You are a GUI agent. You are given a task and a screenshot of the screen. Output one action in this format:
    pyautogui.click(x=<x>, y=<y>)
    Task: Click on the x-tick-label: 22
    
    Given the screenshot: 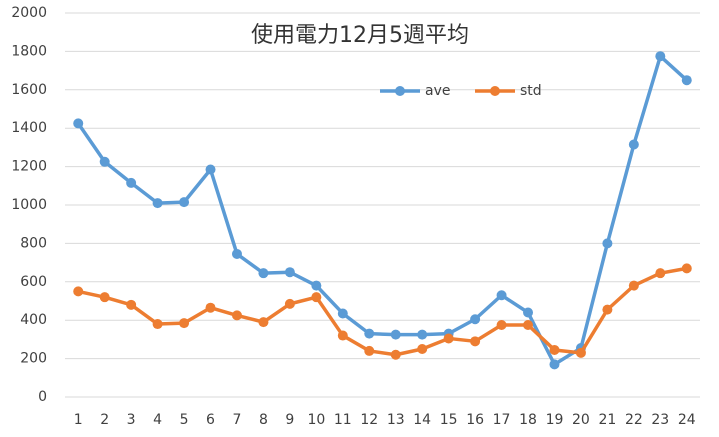 What is the action you would take?
    pyautogui.click(x=634, y=420)
    